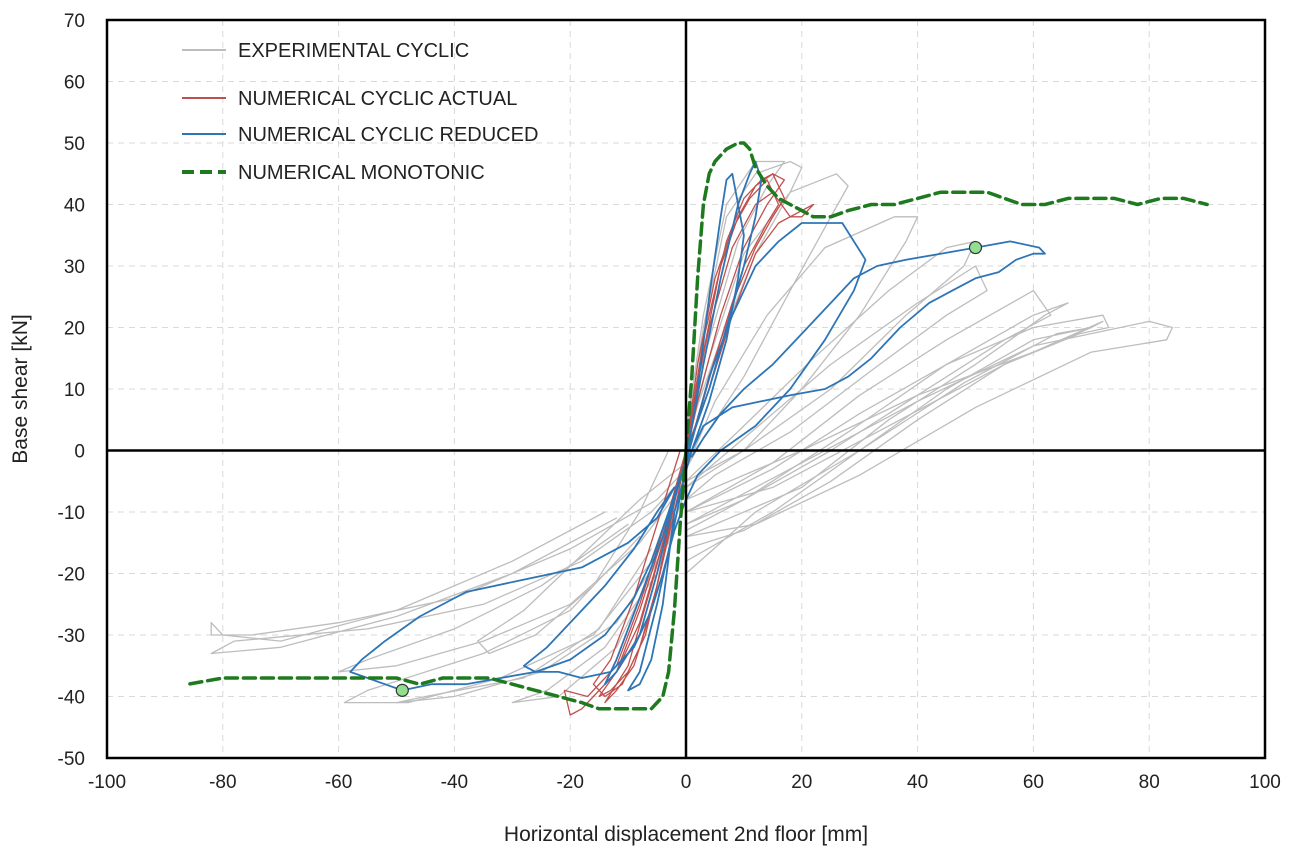 This screenshot has width=1301, height=852. I want to click on y-tick-labels: -50 -40 -30 -20 -10 0 10 20 30 40 50 60 70, so click(71, 390).